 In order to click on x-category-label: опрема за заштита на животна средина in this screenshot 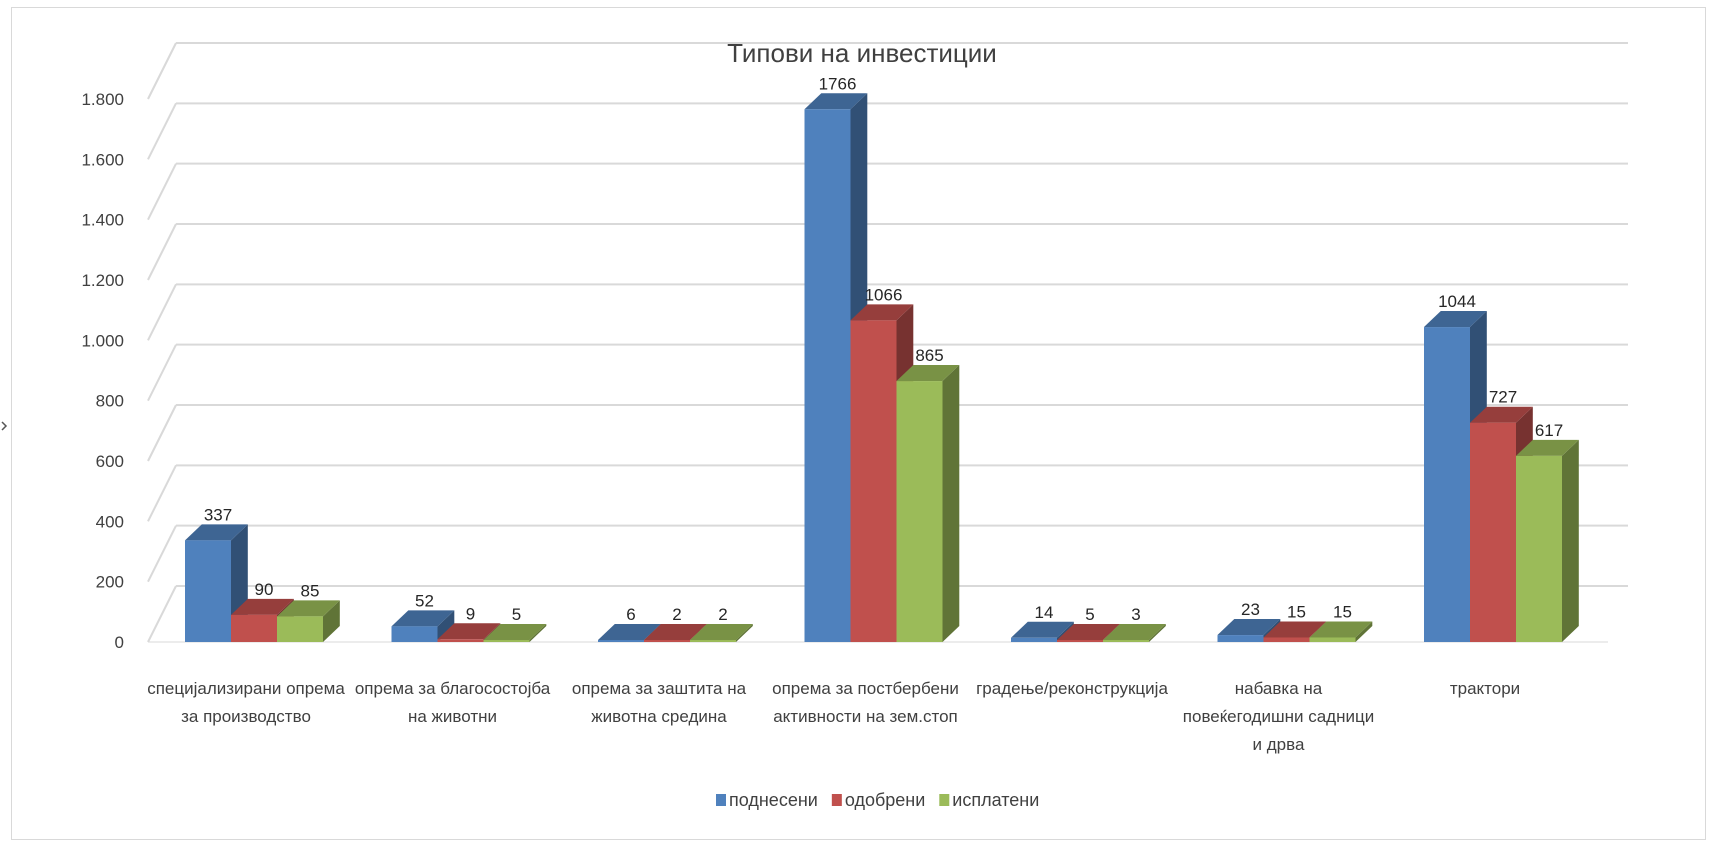, I will do `click(659, 702)`.